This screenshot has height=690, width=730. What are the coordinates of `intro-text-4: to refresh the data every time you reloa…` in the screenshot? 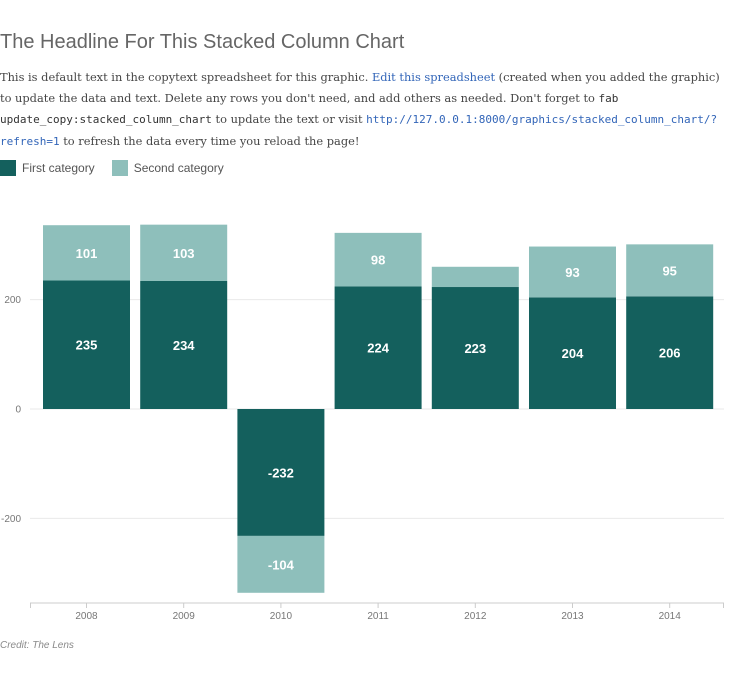 It's located at (209, 140).